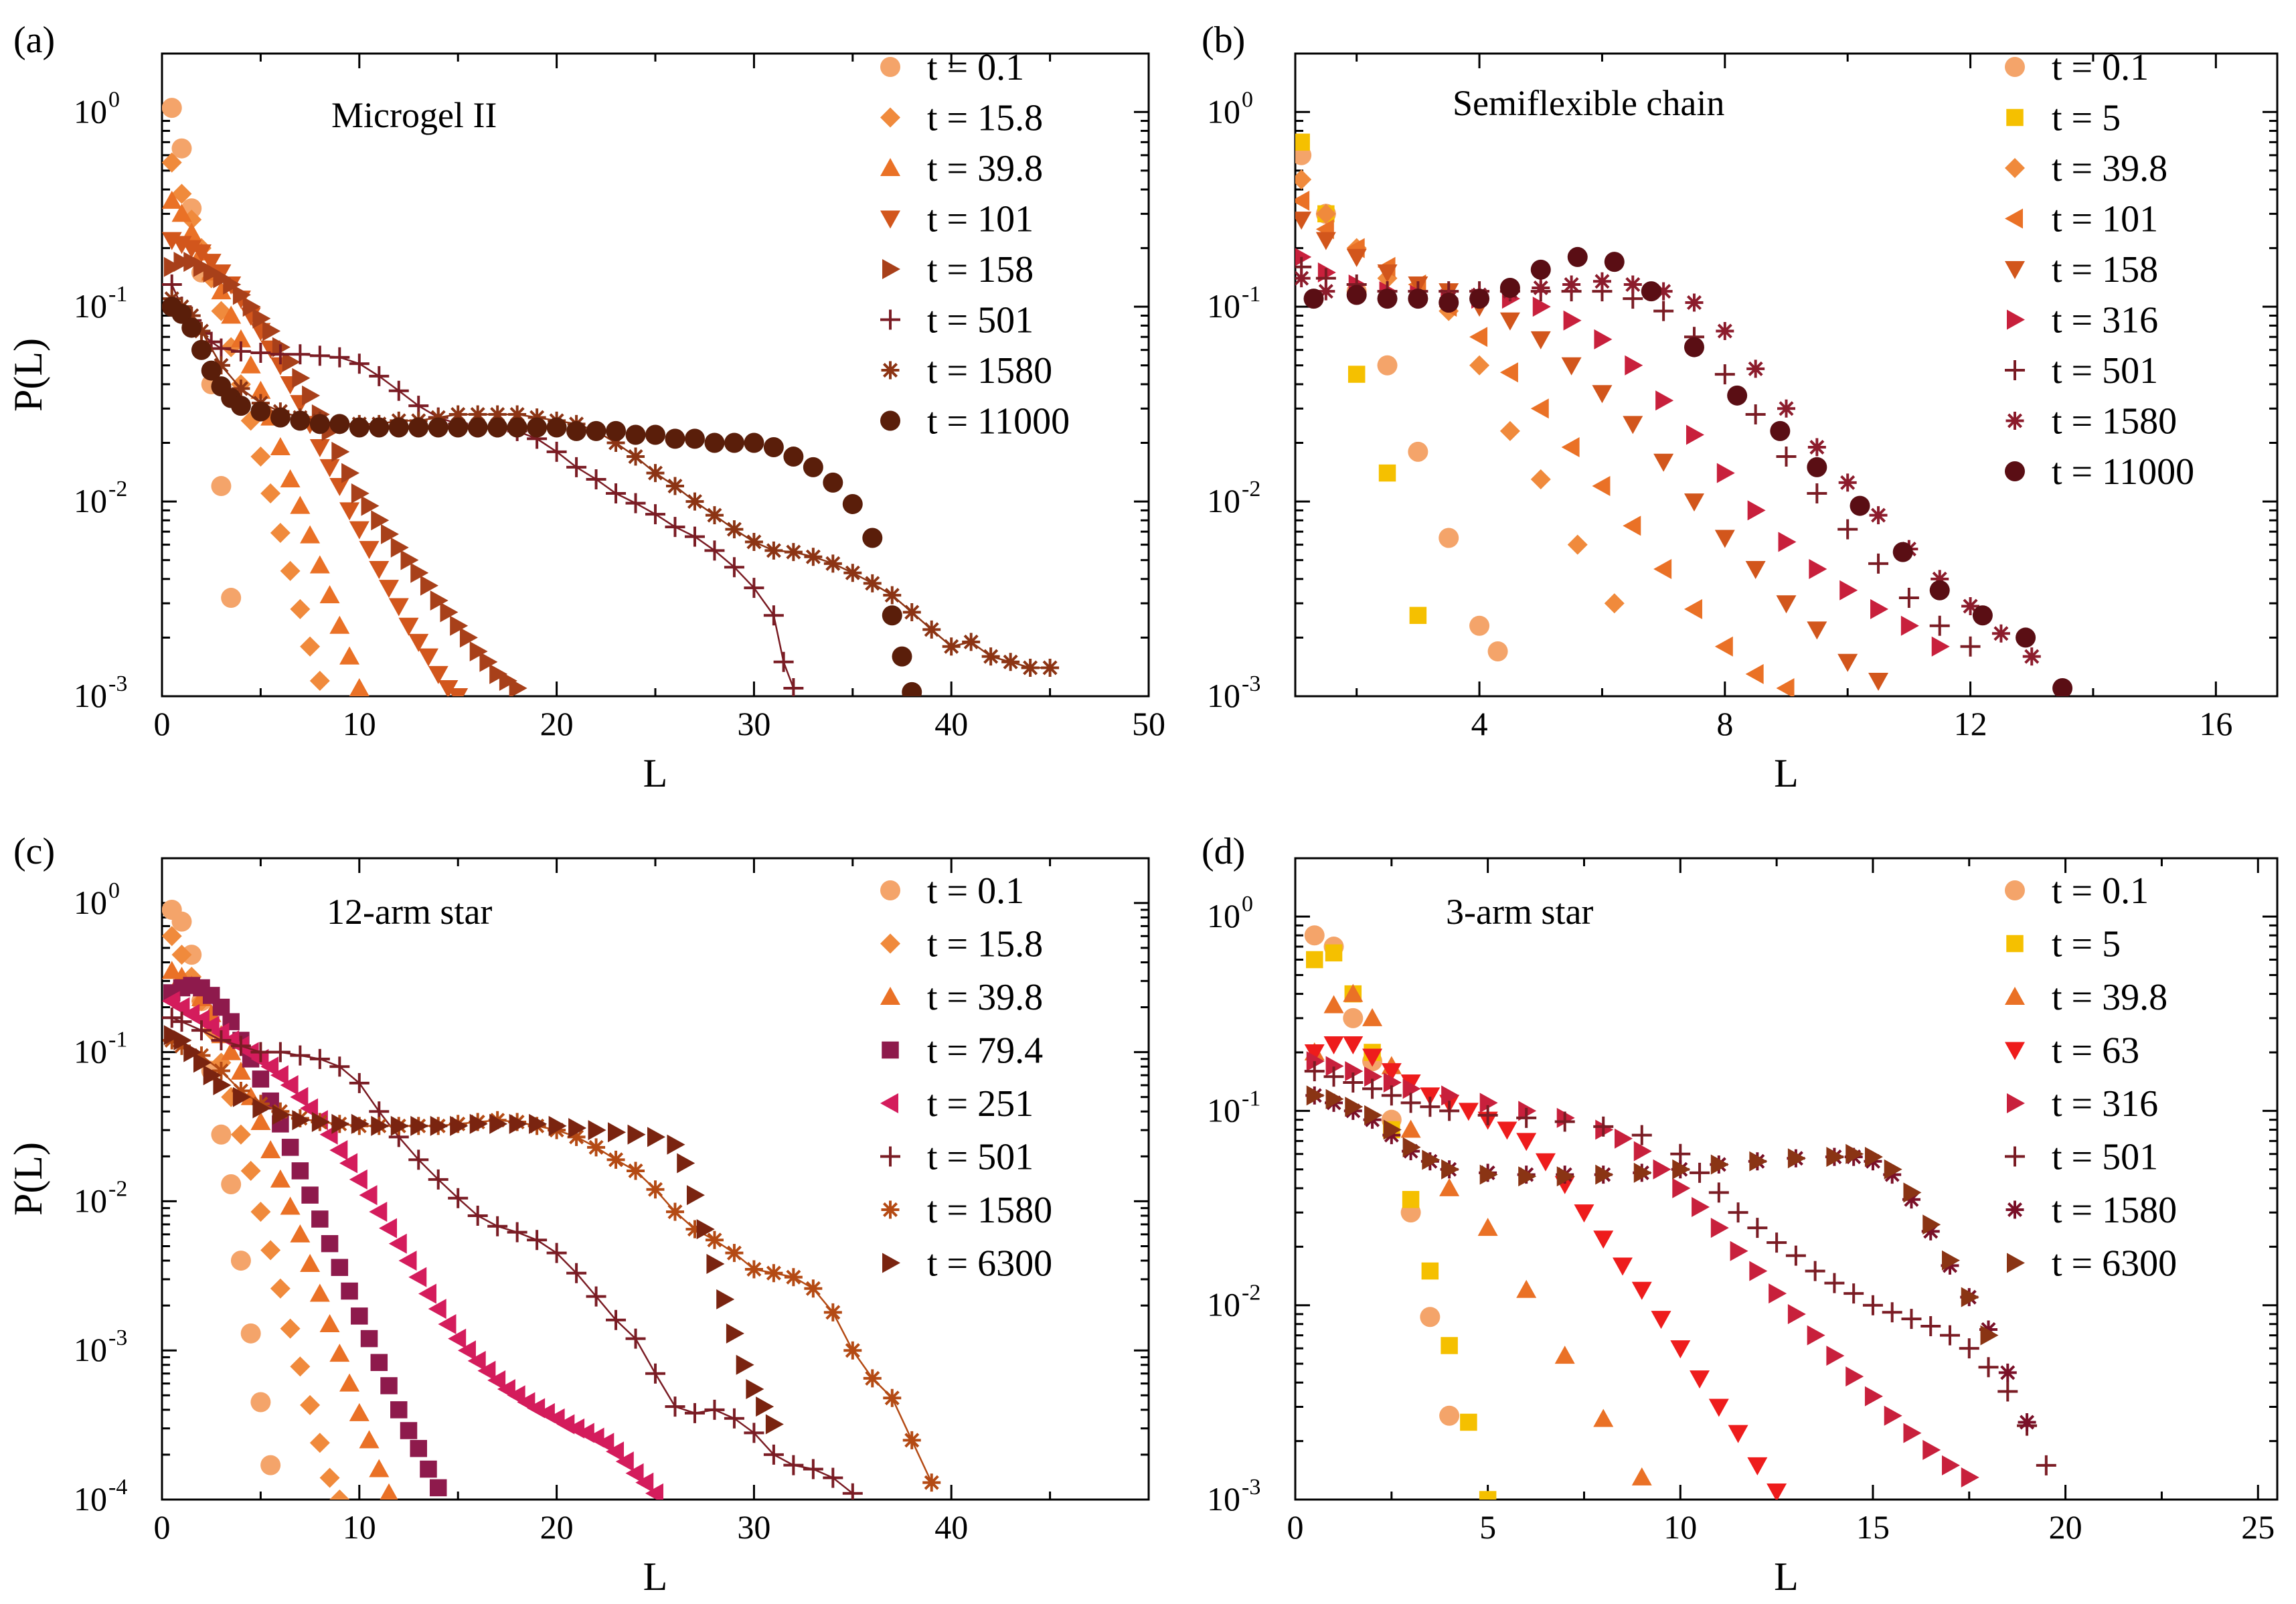  Describe the element at coordinates (975, 422) in the screenshot. I see `legend-entry: t = 11000` at that location.